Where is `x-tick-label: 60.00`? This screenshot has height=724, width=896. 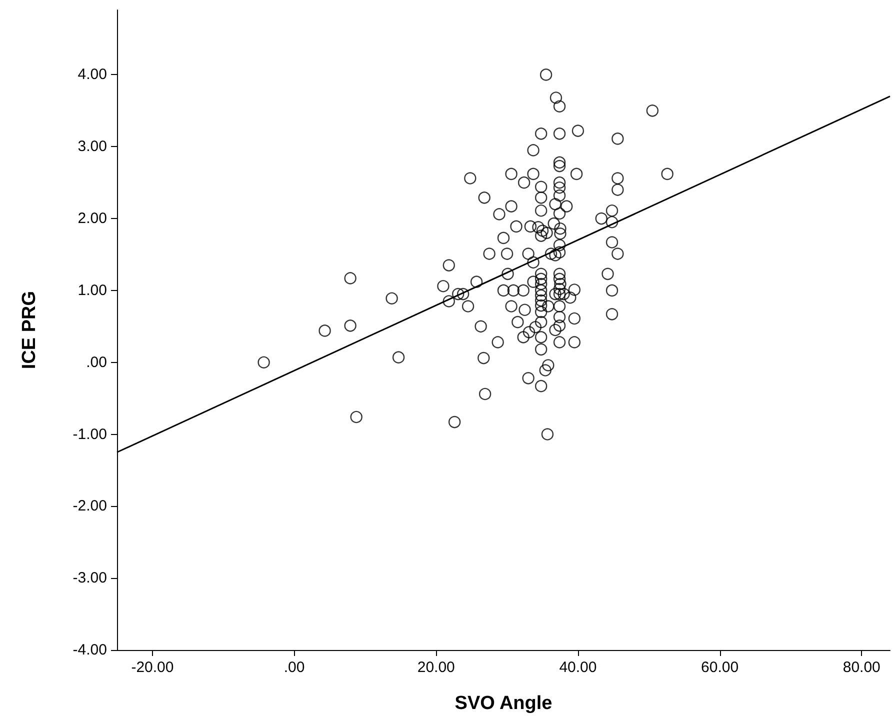
x-tick-label: 60.00 is located at coordinates (720, 667).